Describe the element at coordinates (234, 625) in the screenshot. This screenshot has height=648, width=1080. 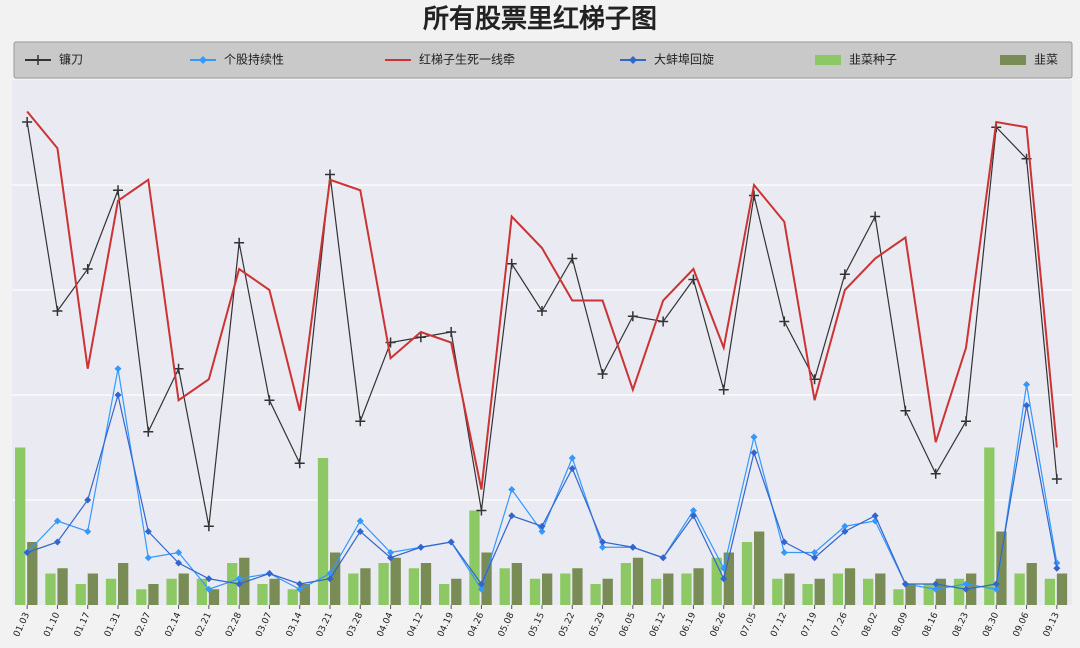
I see `x-tick-label: 02.28` at that location.